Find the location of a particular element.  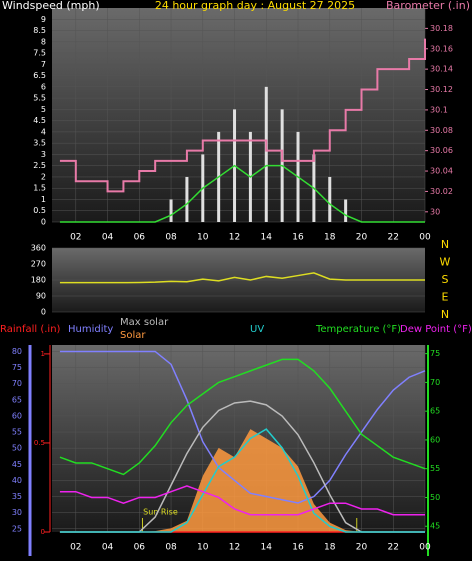

y-tick-label: 8.5 is located at coordinates (39, 30).